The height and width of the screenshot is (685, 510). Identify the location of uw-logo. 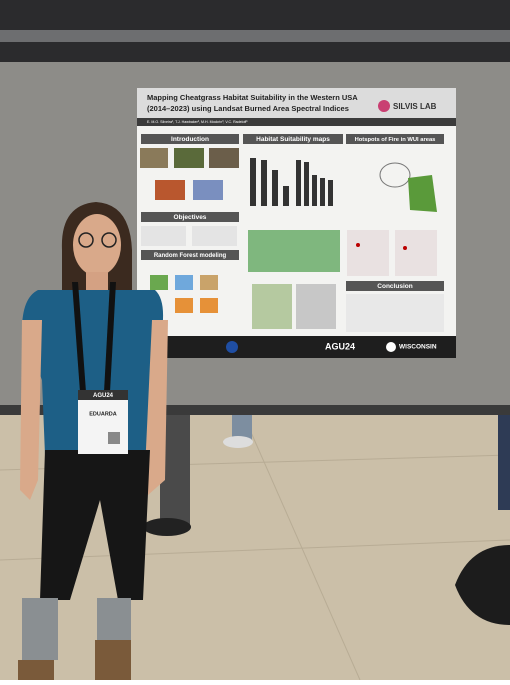
(391, 347).